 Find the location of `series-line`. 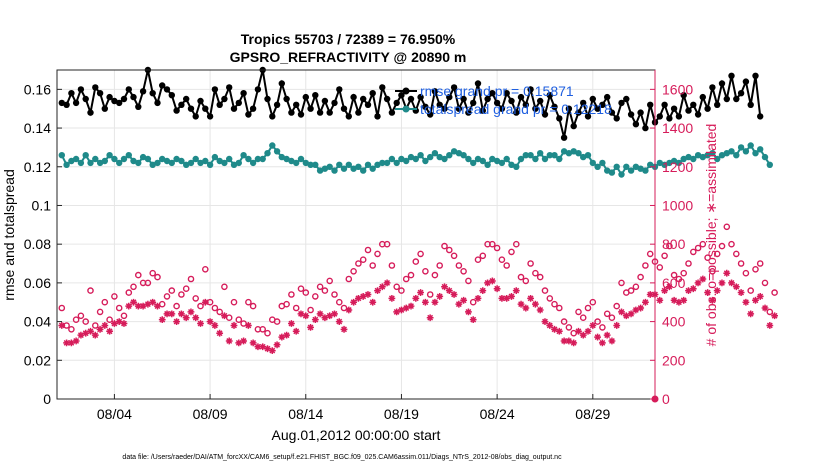

series-line is located at coordinates (415, 160).